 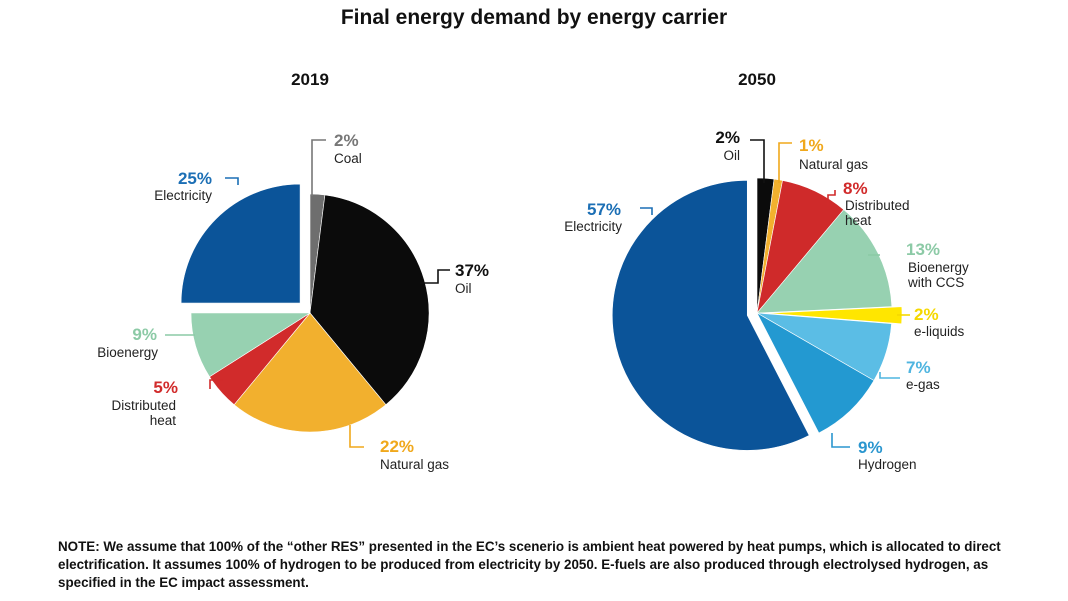 What do you see at coordinates (183, 195) in the screenshot?
I see `slice-label-2019-electricity: Electricity` at bounding box center [183, 195].